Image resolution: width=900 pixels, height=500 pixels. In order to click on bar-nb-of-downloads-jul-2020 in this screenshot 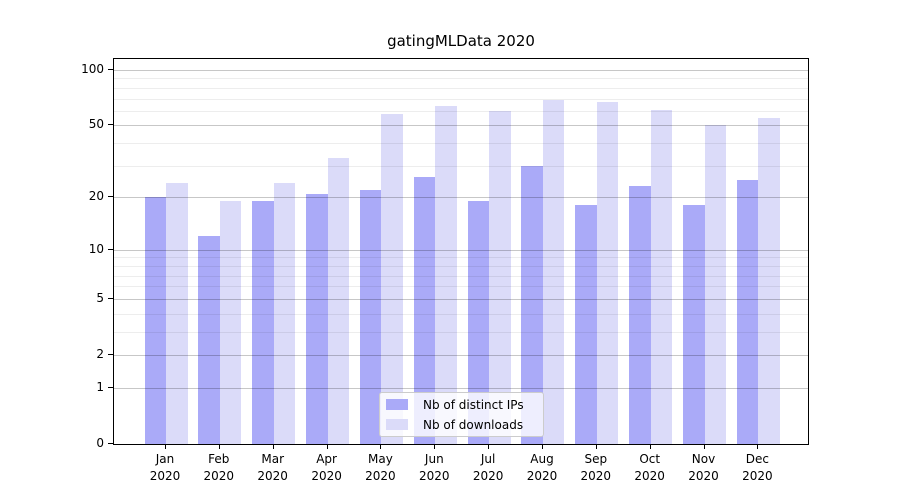, I will do `click(500, 277)`.